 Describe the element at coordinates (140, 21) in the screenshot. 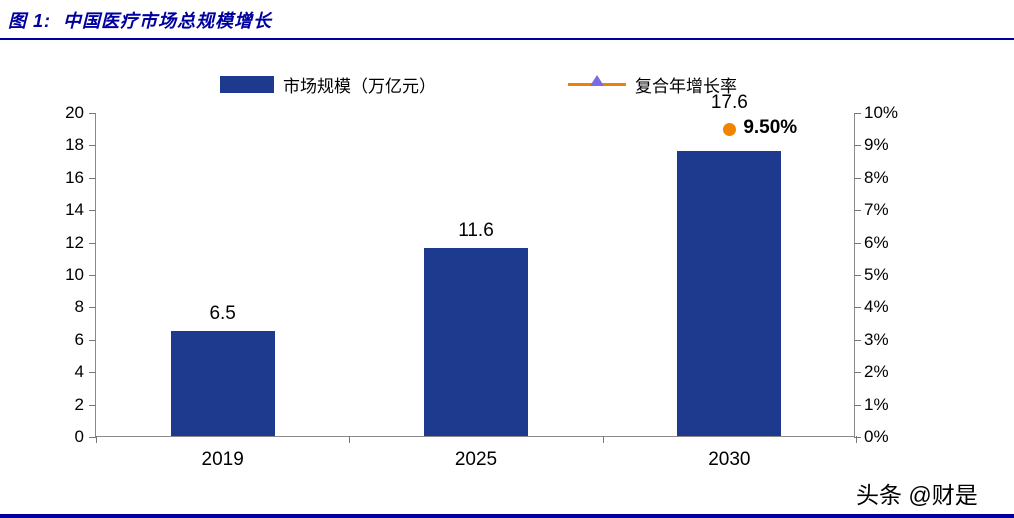

I see `figure-title: 图 1: 中国医疗市场总规模增长` at that location.